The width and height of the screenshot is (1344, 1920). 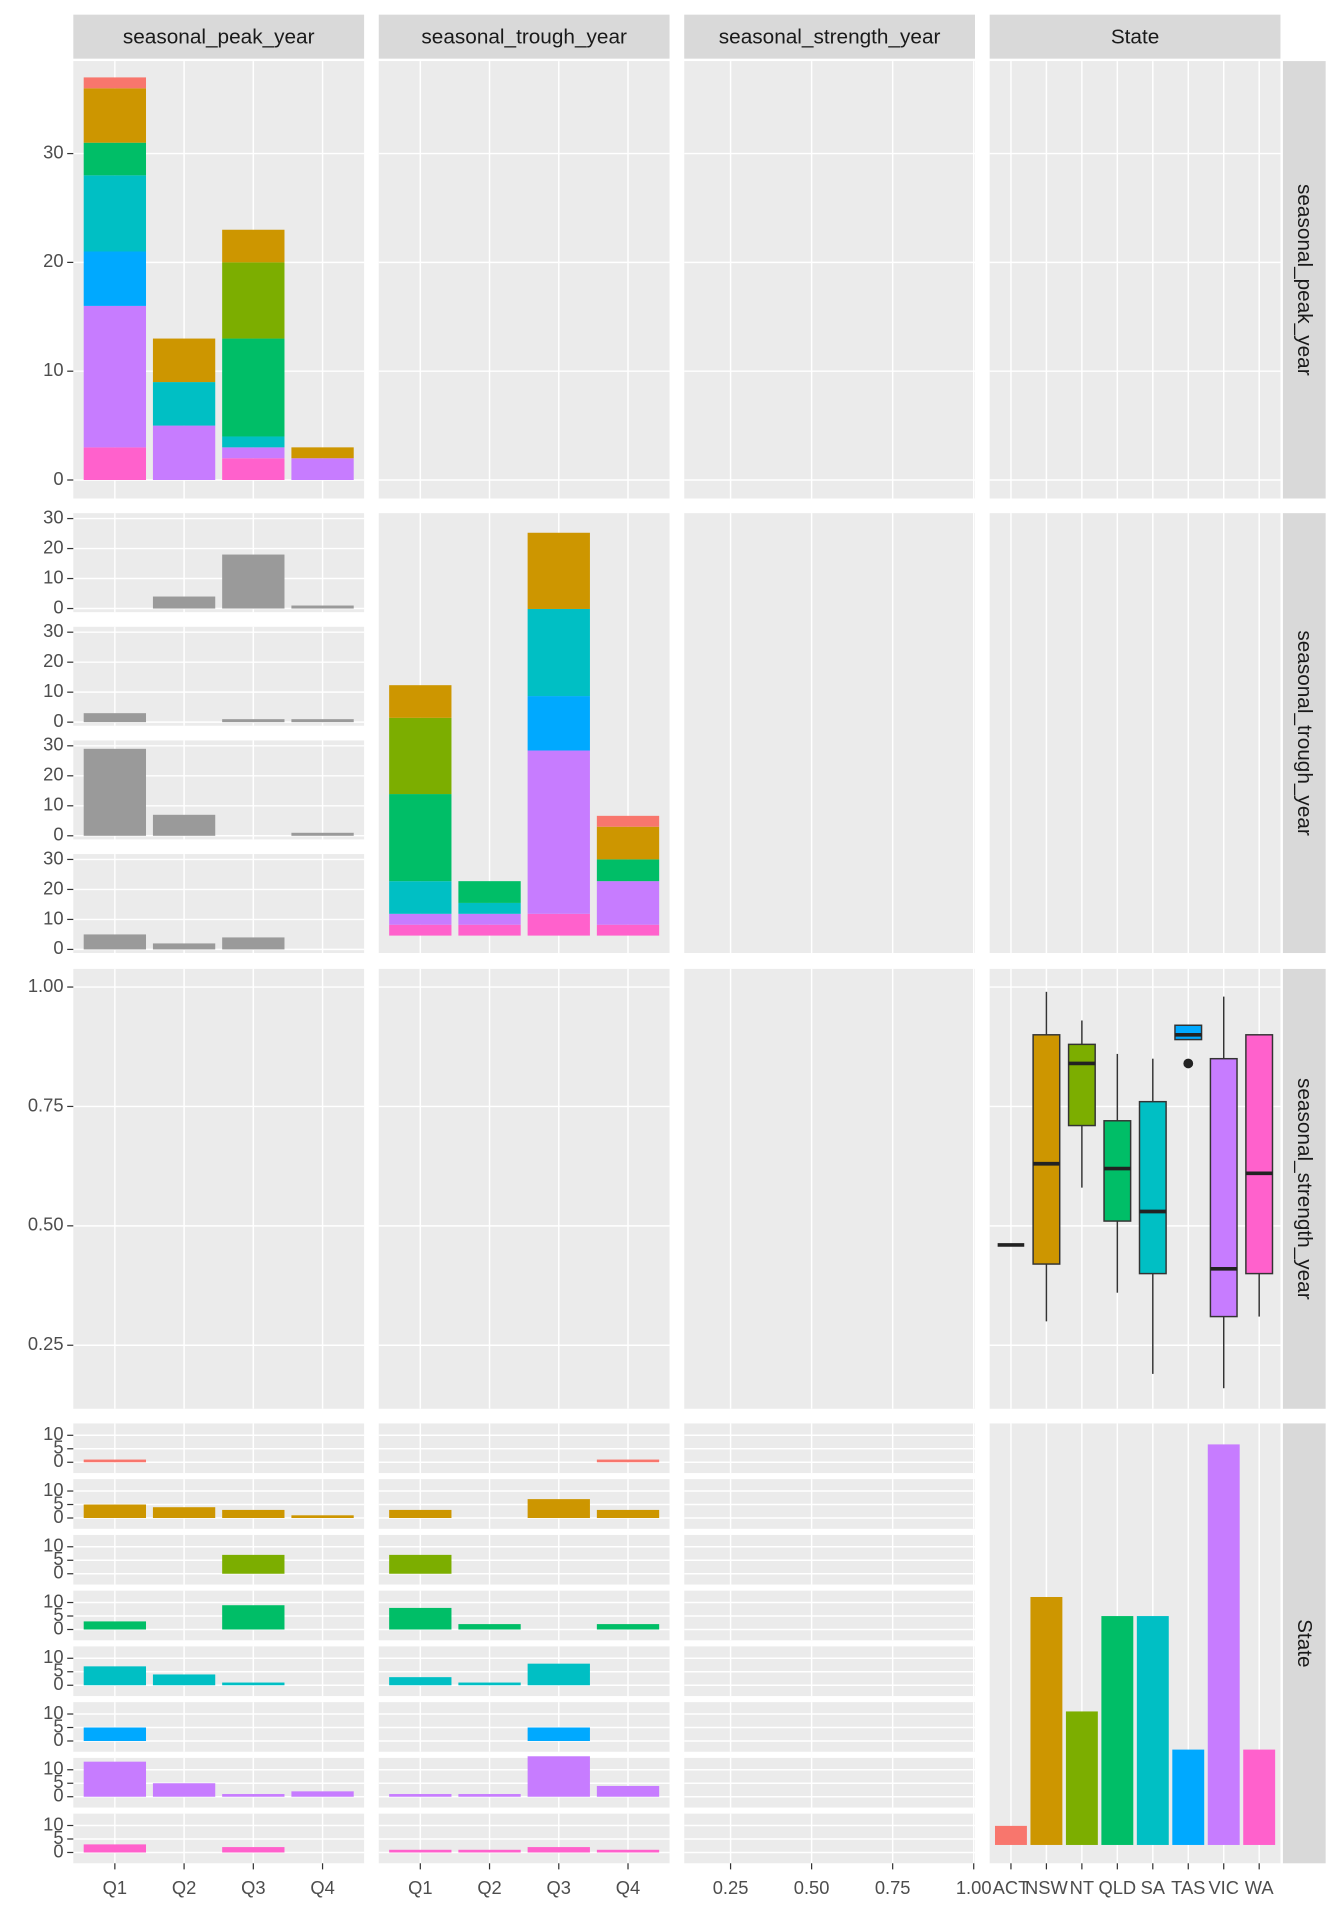 I want to click on strip-label: seasonal_strength_year, so click(x=830, y=36).